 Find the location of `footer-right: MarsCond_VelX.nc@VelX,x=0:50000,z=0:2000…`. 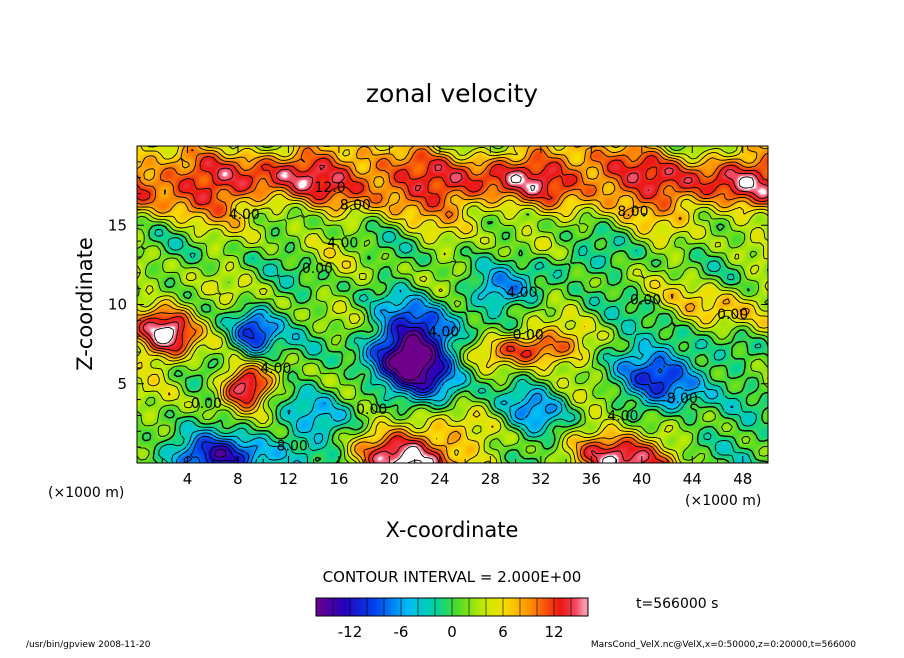

footer-right: MarsCond_VelX.nc@VelX,x=0:50000,z=0:2000… is located at coordinates (723, 645).